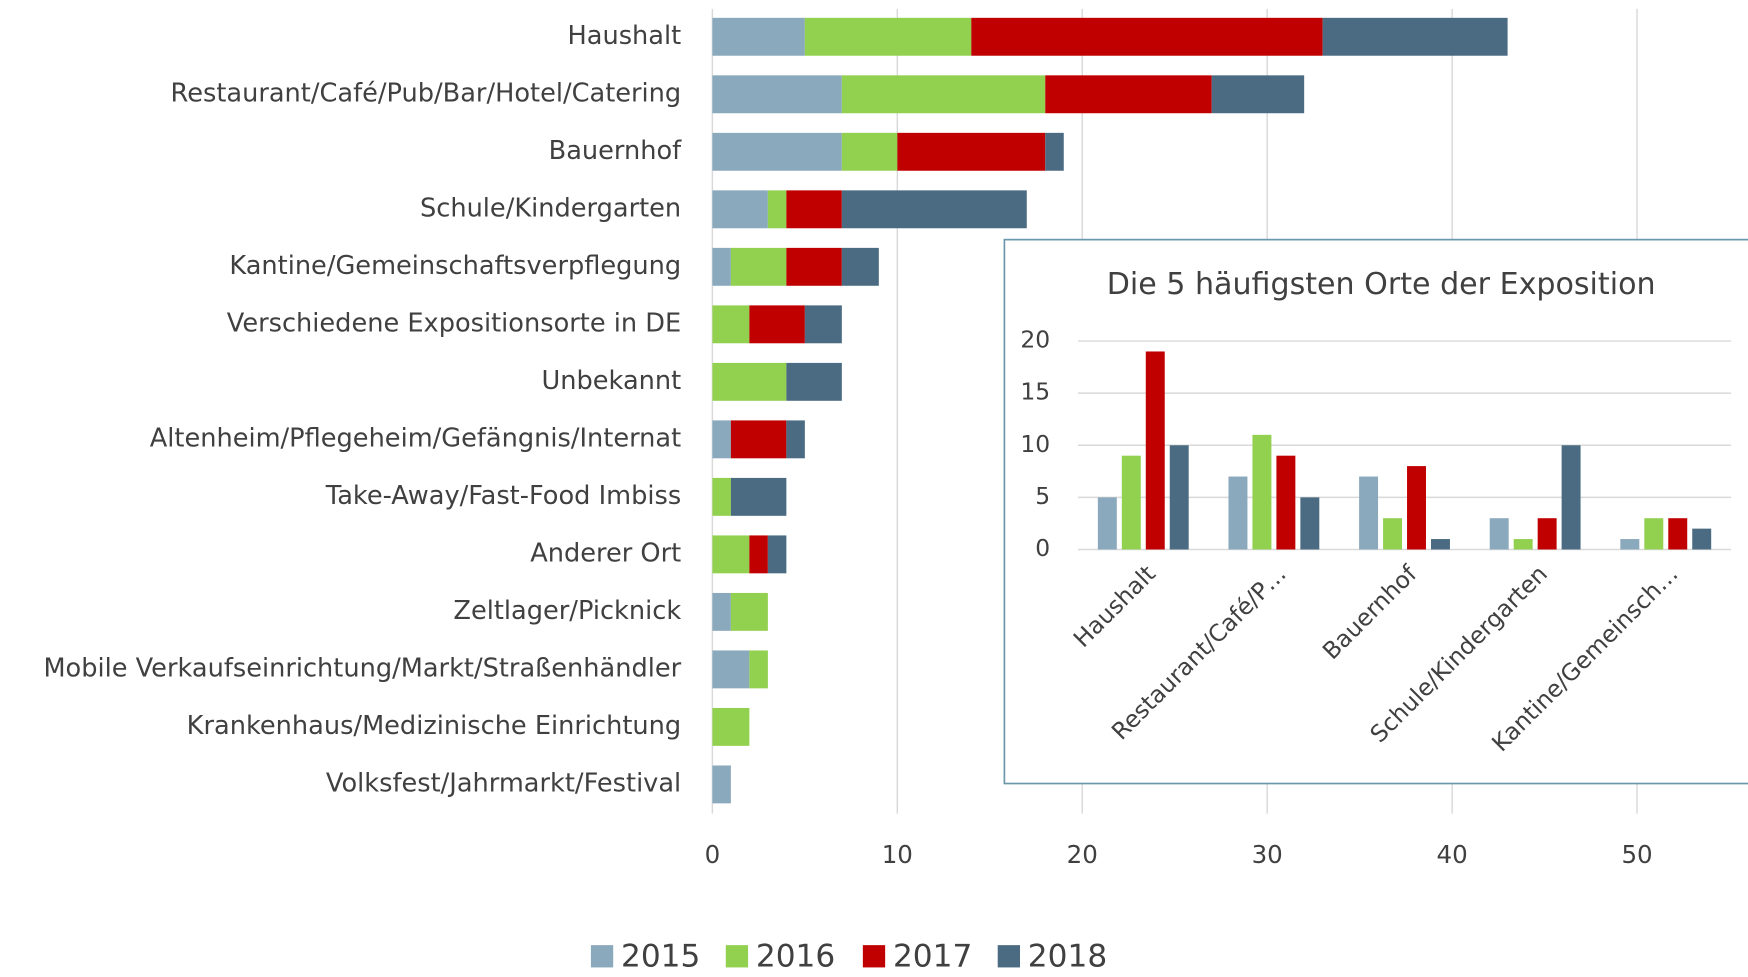 The height and width of the screenshot is (977, 1748). Describe the element at coordinates (1381, 284) in the screenshot. I see `inset-title: Die 5 häufigsten Orte der Exposition` at that location.